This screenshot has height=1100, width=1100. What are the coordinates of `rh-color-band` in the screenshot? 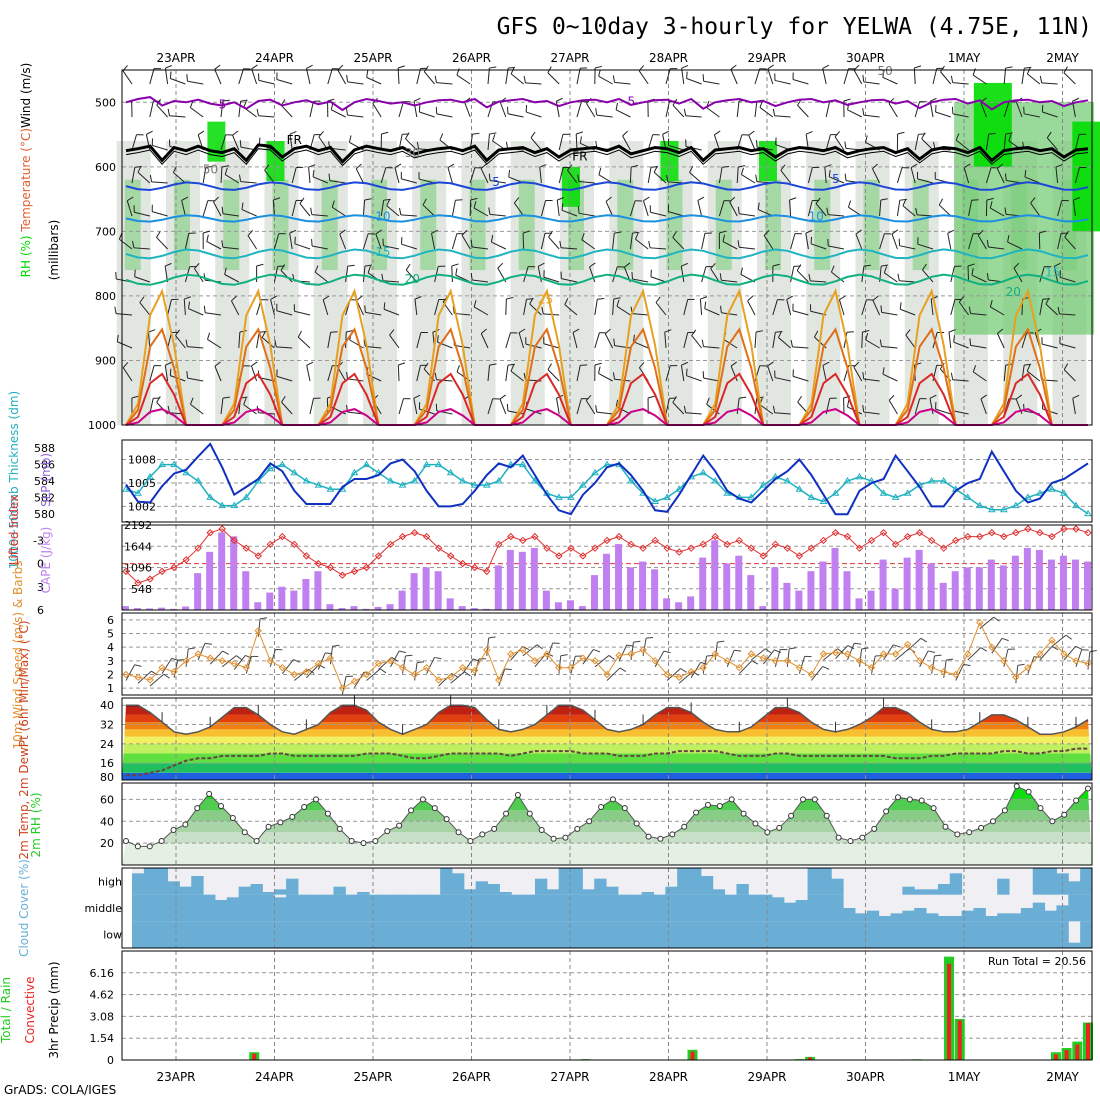 It's located at (607, 827).